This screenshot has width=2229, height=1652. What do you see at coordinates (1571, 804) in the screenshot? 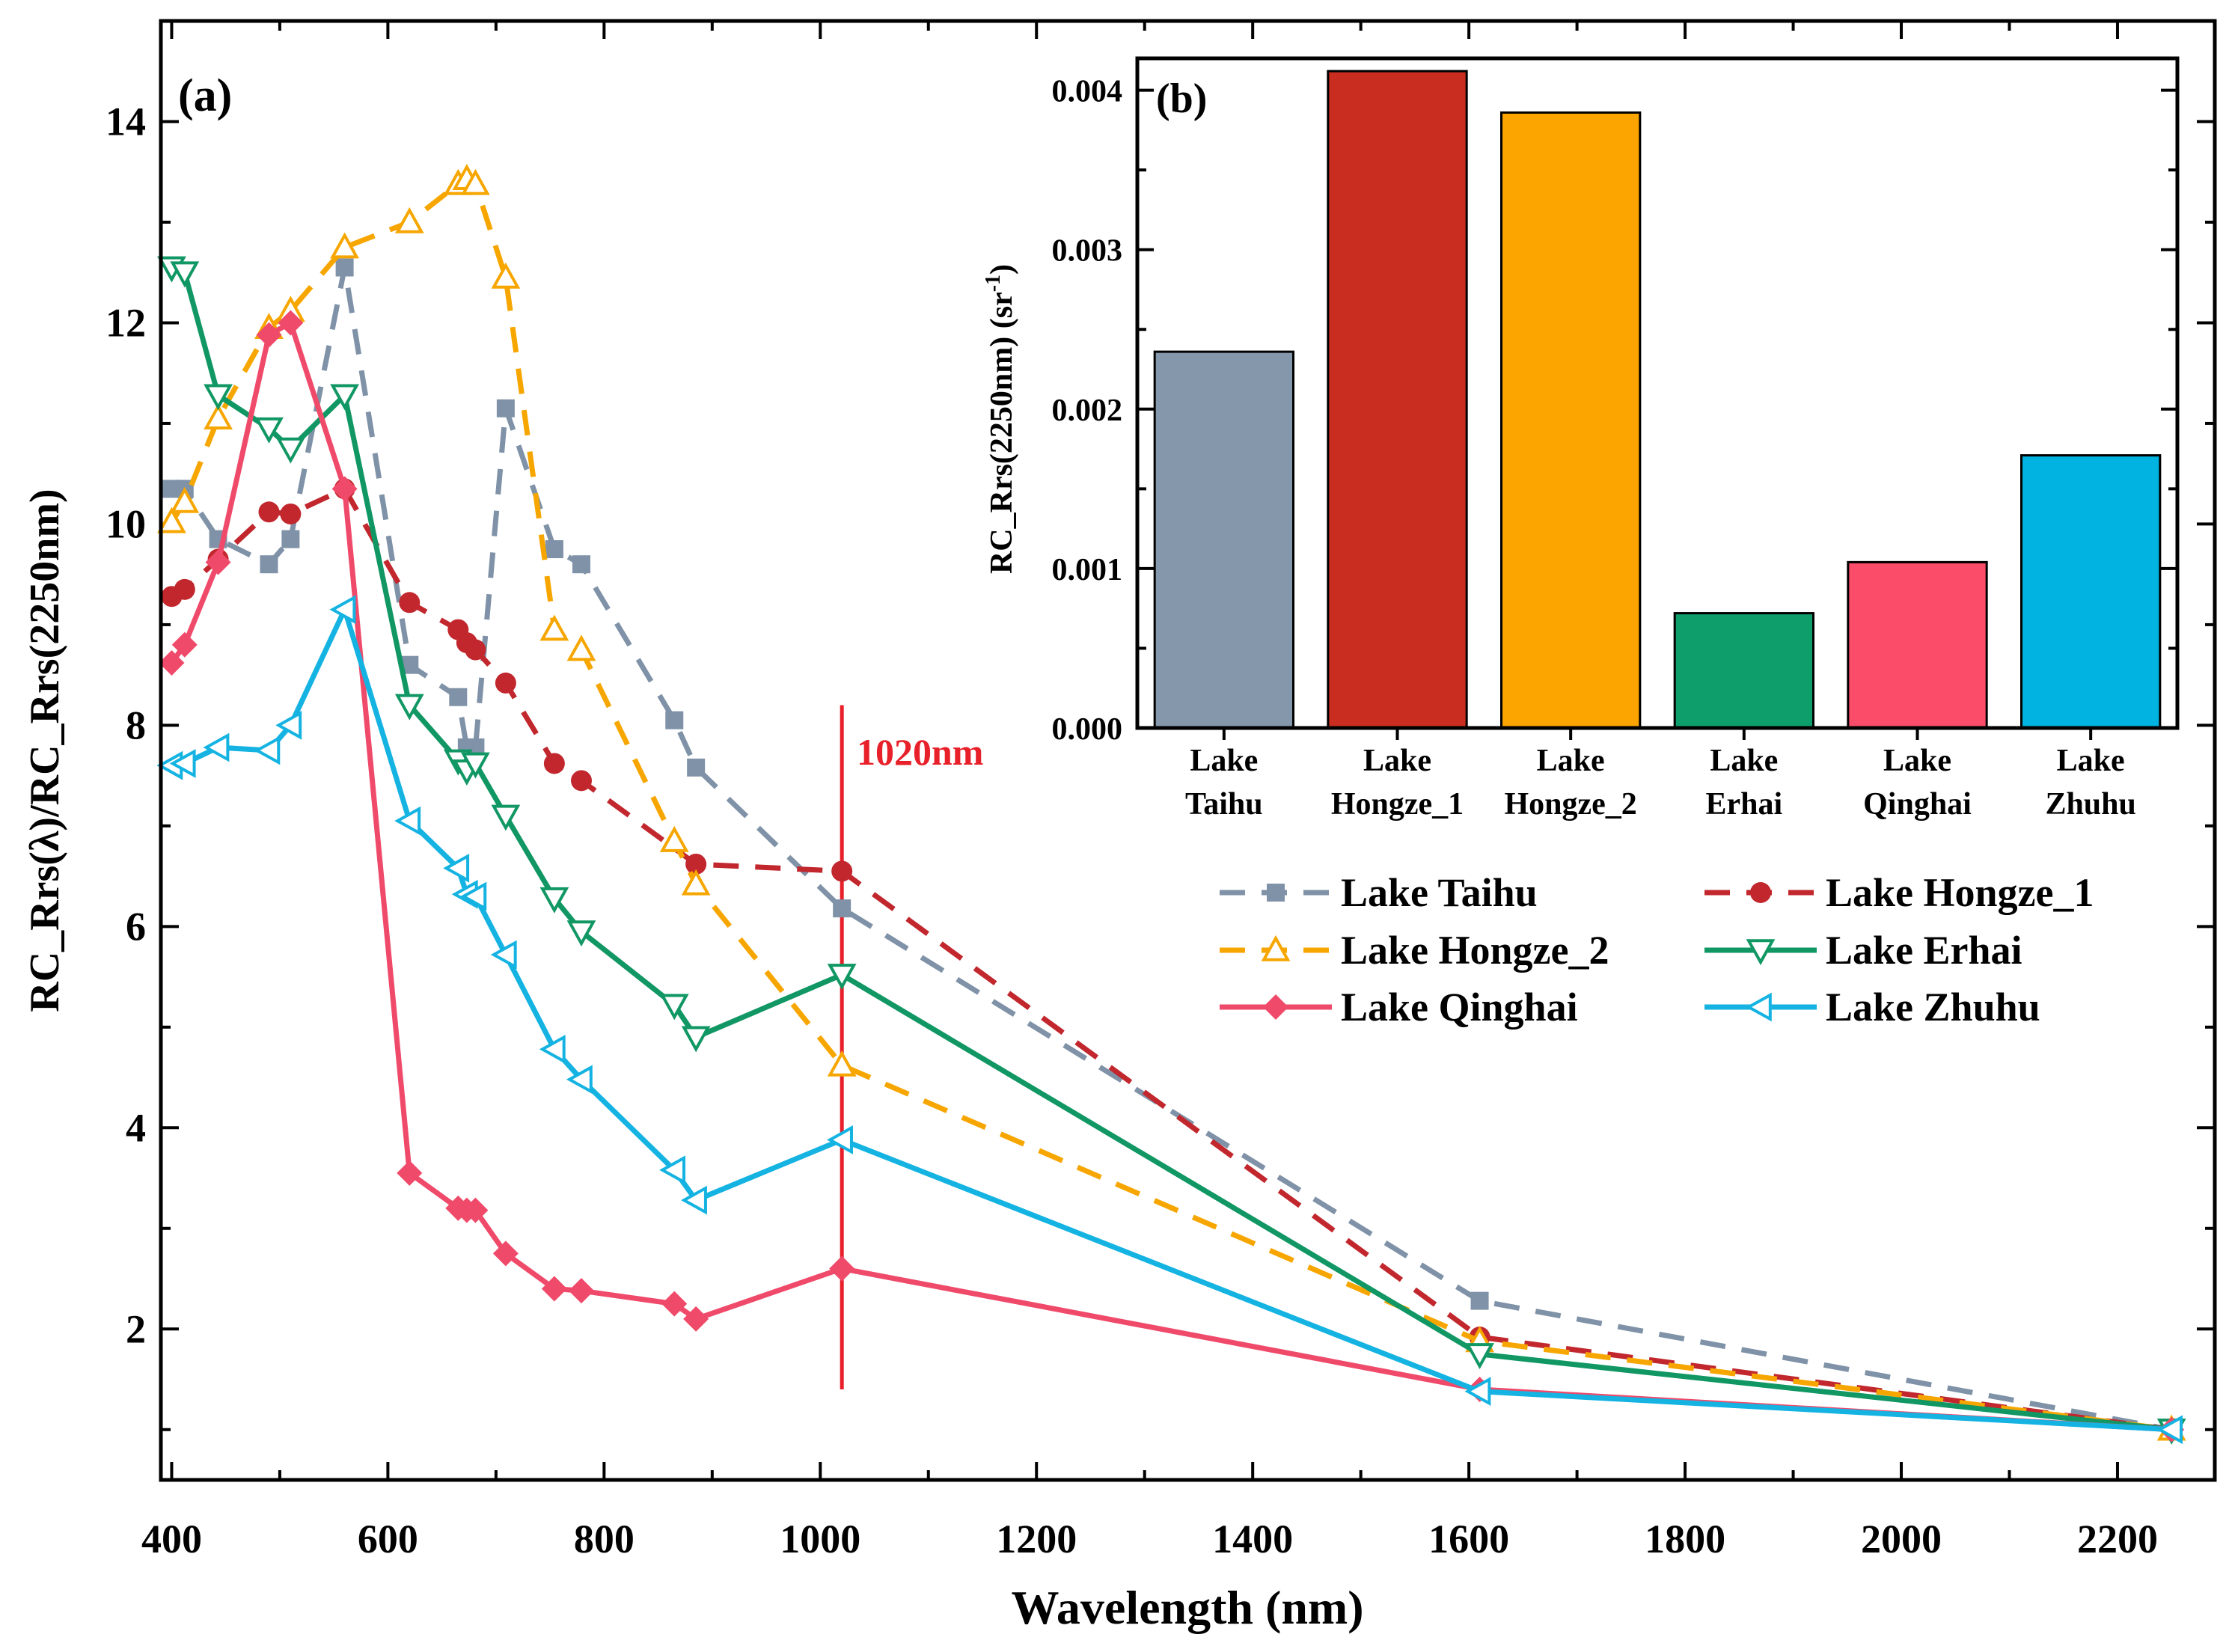
I see `inset-category-label-line2: Hongze_2` at bounding box center [1571, 804].